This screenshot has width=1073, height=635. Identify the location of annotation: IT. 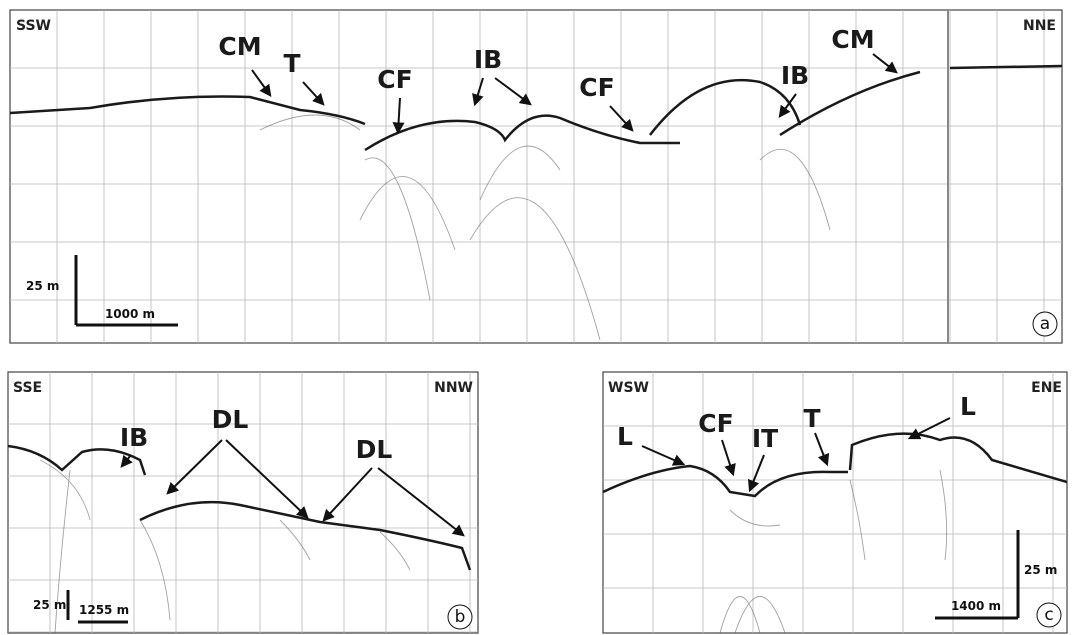
(765, 438).